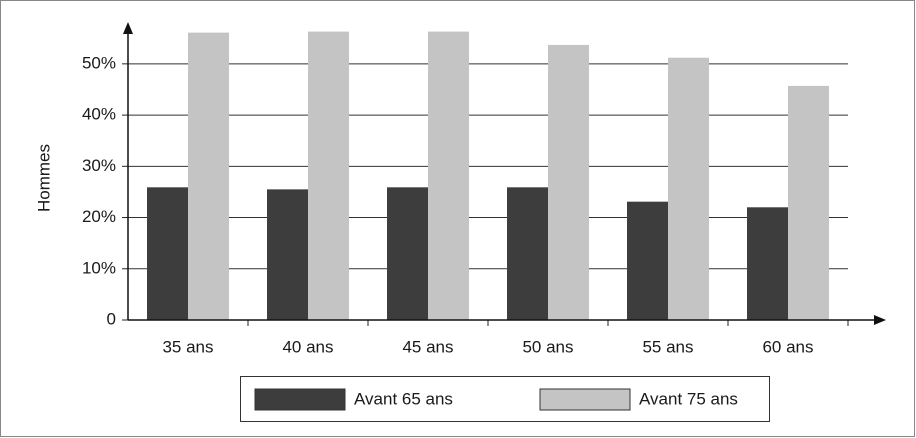 The image size is (916, 438). What do you see at coordinates (667, 346) in the screenshot?
I see `x-tick-label: 55 ans` at bounding box center [667, 346].